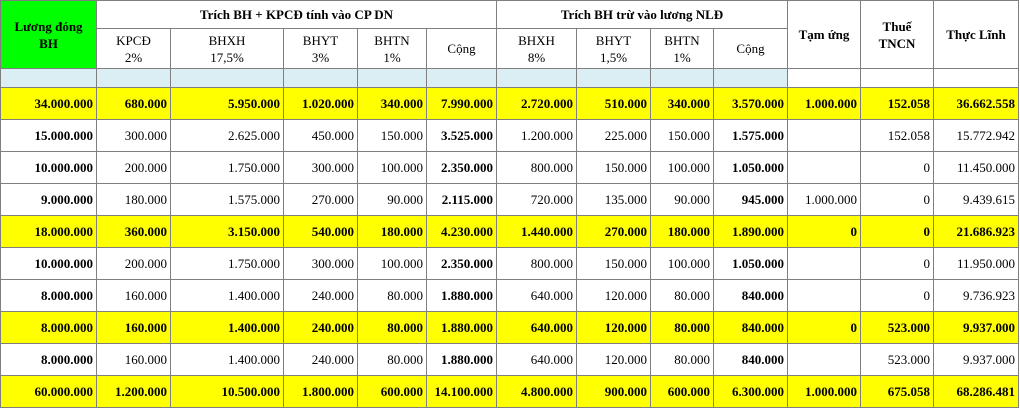 The height and width of the screenshot is (408, 1020). What do you see at coordinates (976, 34) in the screenshot?
I see `header-thuc-linh: Thực Lĩnh` at bounding box center [976, 34].